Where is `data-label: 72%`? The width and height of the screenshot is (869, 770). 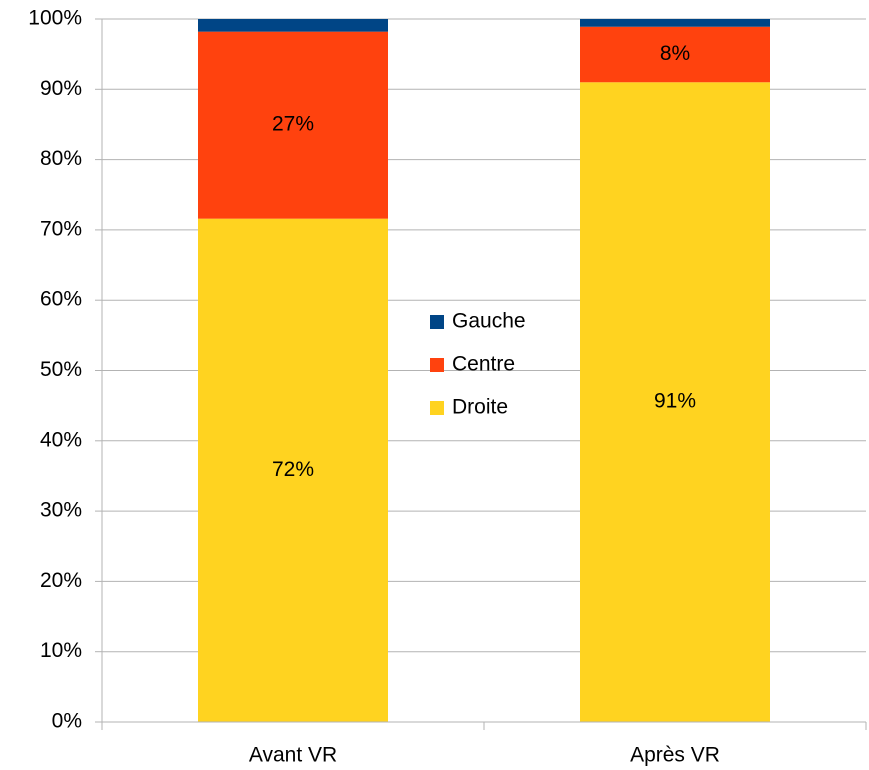
data-label: 72% is located at coordinates (293, 469).